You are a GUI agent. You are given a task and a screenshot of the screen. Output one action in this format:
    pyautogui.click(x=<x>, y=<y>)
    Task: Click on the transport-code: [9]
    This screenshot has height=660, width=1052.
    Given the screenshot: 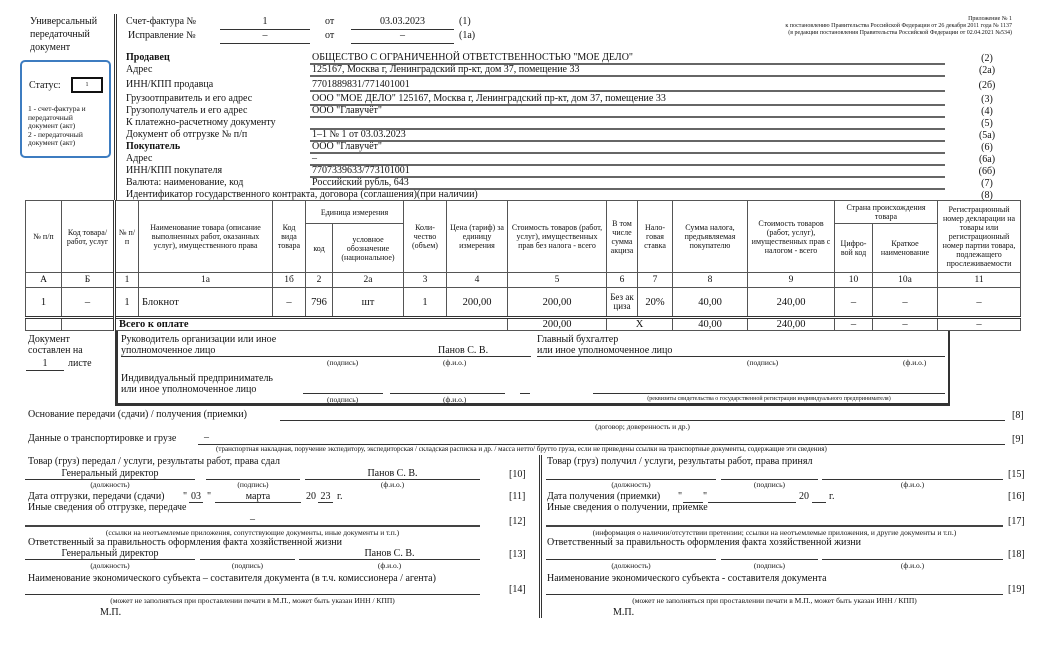 What is the action you would take?
    pyautogui.click(x=1018, y=439)
    